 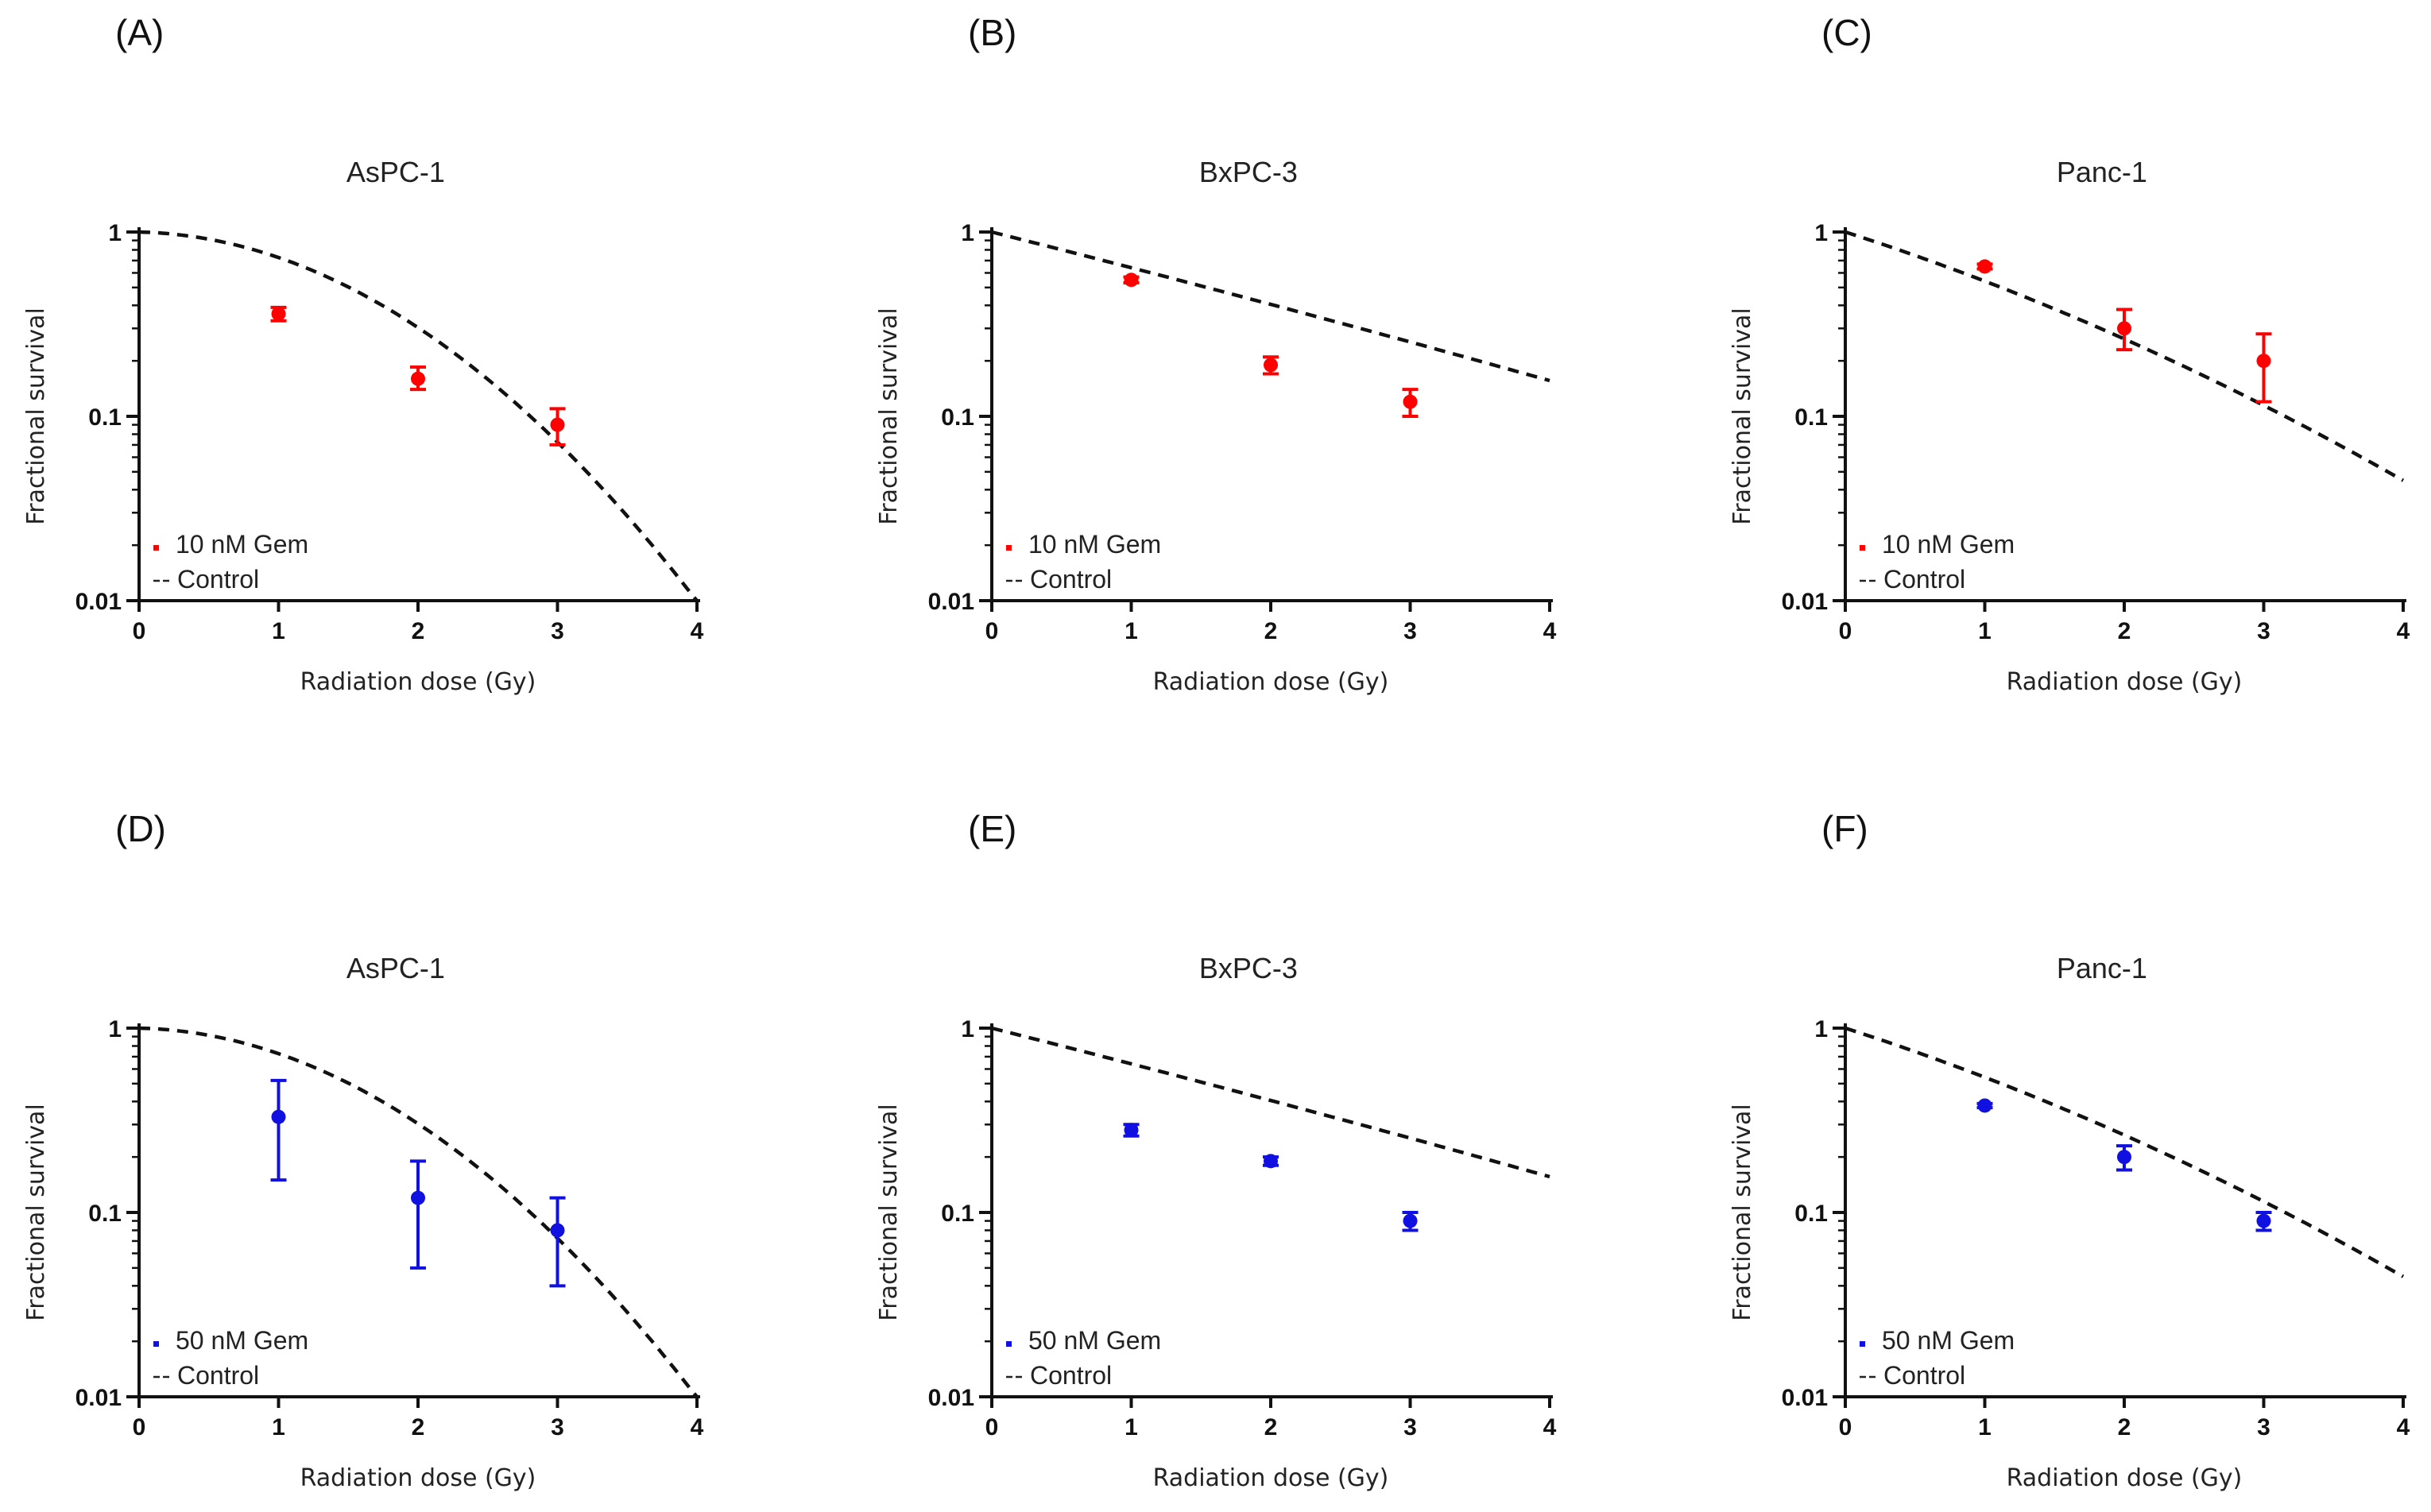 I want to click on panel-label: (D), so click(x=140, y=828).